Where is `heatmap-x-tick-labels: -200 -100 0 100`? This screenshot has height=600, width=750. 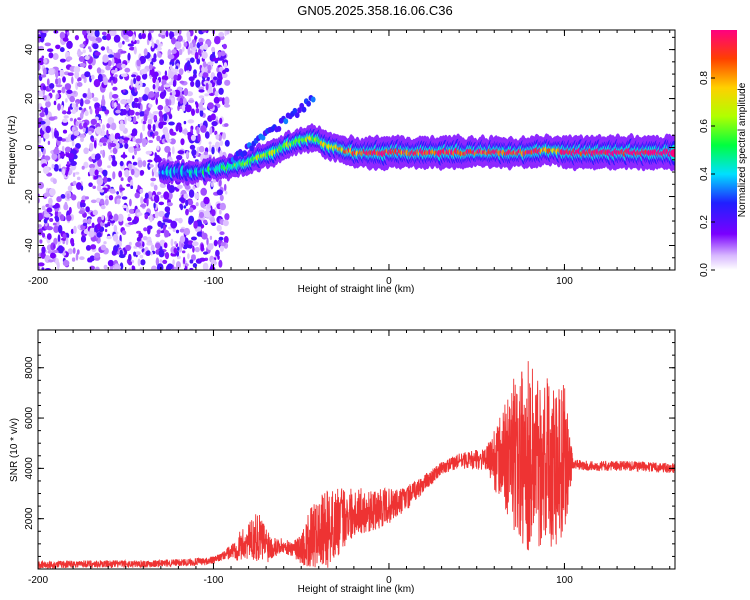
heatmap-x-tick-labels: -200 -100 0 100 is located at coordinates (300, 281).